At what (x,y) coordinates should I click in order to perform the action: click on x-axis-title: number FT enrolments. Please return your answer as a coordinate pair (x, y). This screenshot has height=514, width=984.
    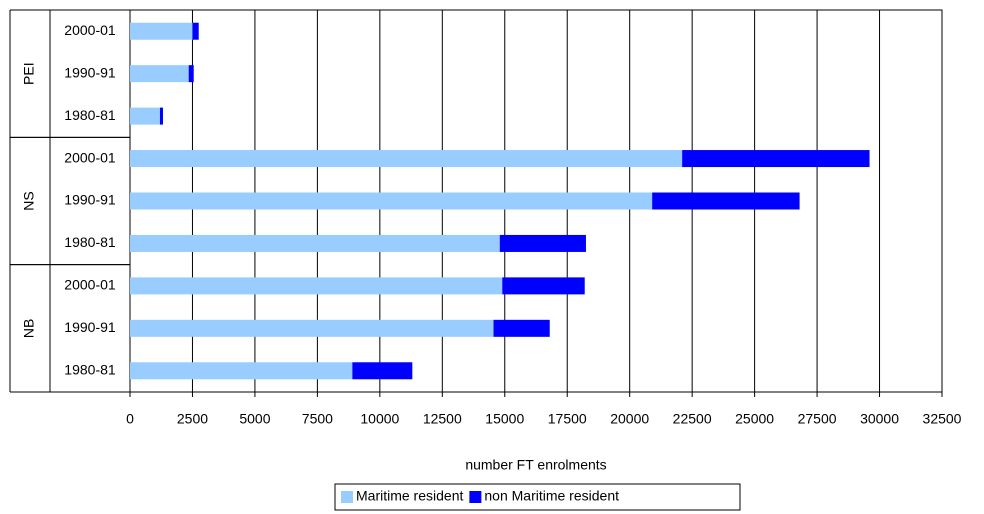
    Looking at the image, I should click on (535, 465).